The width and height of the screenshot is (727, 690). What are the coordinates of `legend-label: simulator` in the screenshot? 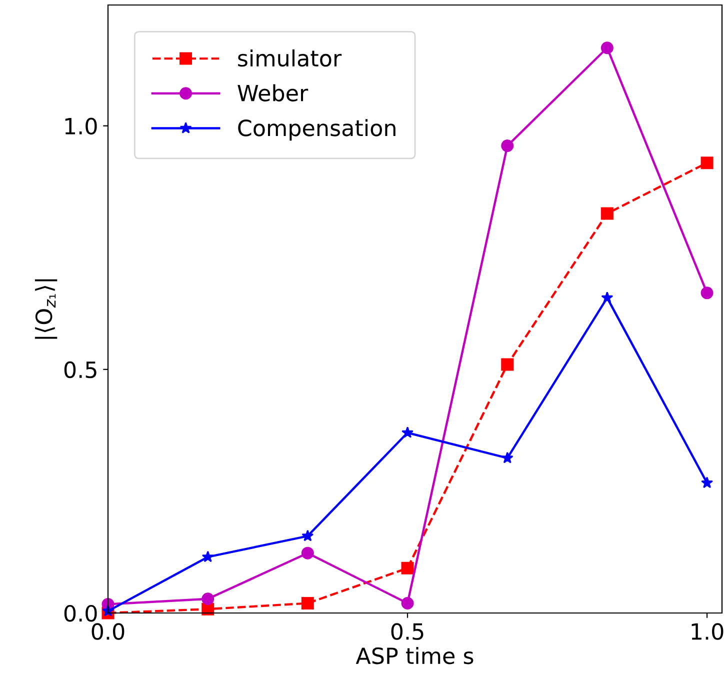 It's located at (290, 58).